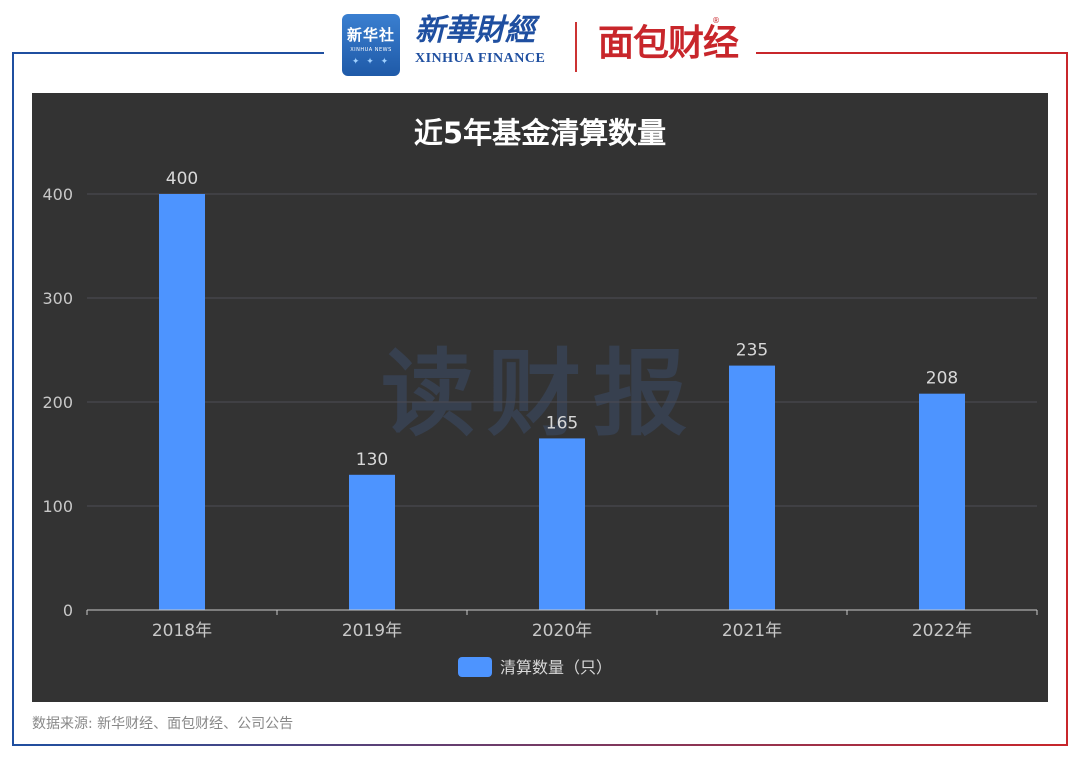  I want to click on legend-label: 清算数量（只）, so click(556, 667).